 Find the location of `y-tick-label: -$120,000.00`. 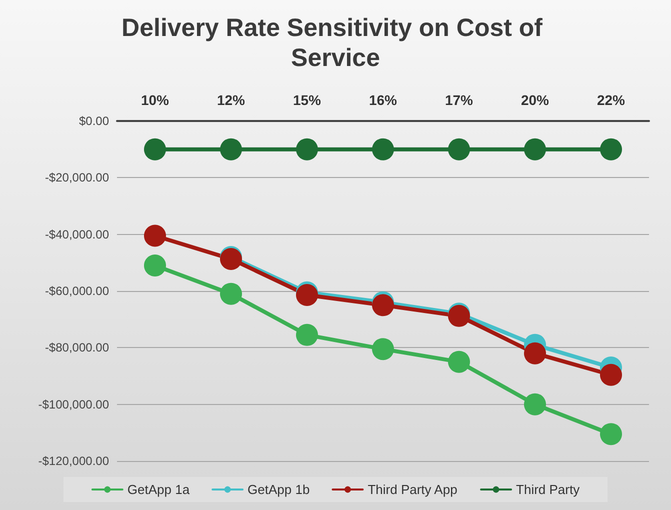

y-tick-label: -$120,000.00 is located at coordinates (74, 461).